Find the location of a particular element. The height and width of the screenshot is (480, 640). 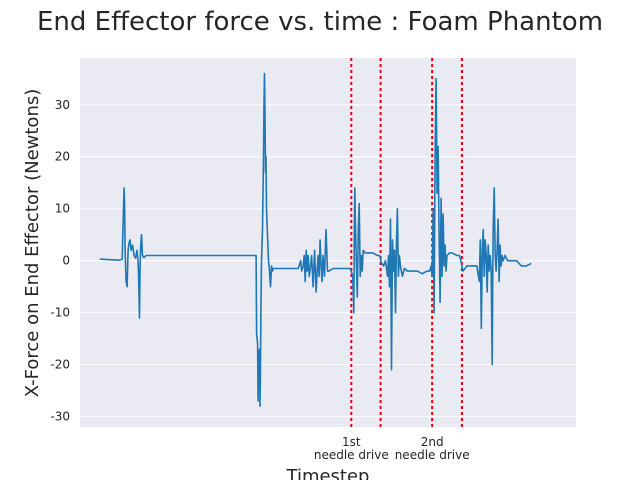

y-tick-label: 20 is located at coordinates (62, 157).